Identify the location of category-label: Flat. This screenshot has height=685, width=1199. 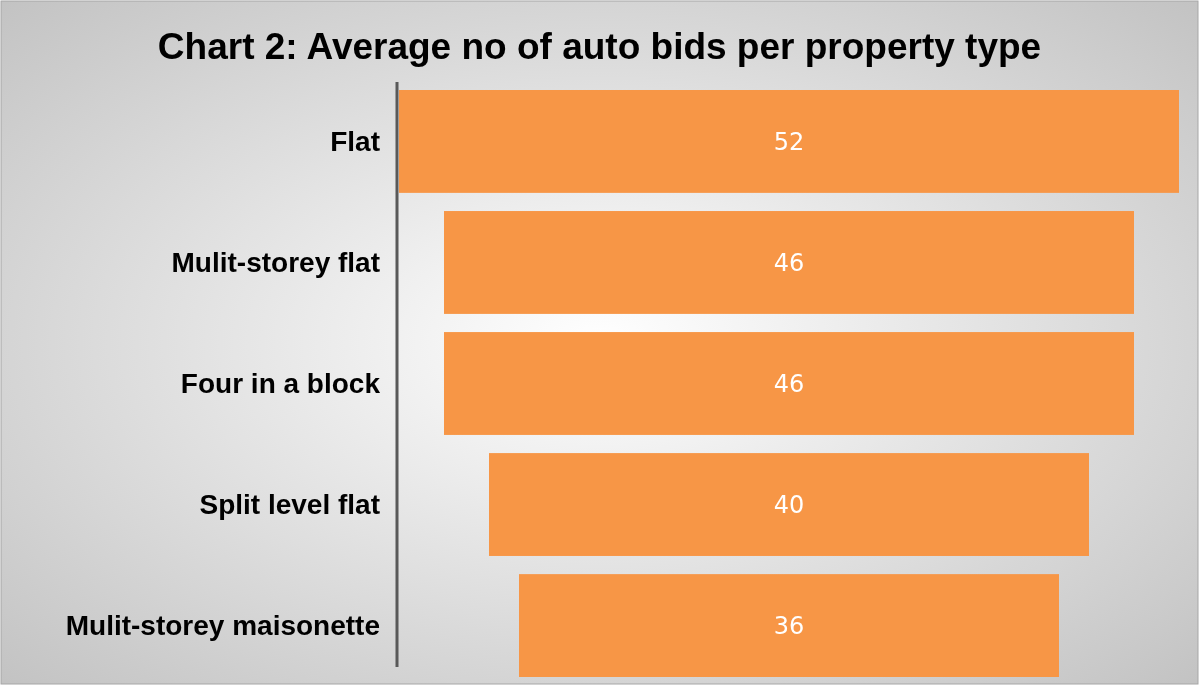
(355, 142).